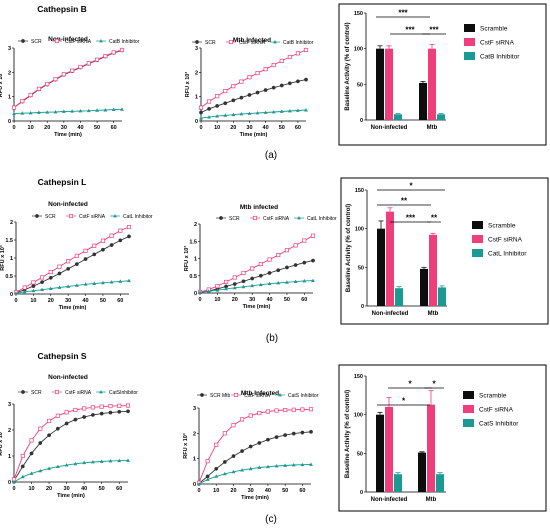  What do you see at coordinates (271, 155) in the screenshot?
I see `panel-label: (a)` at bounding box center [271, 155].